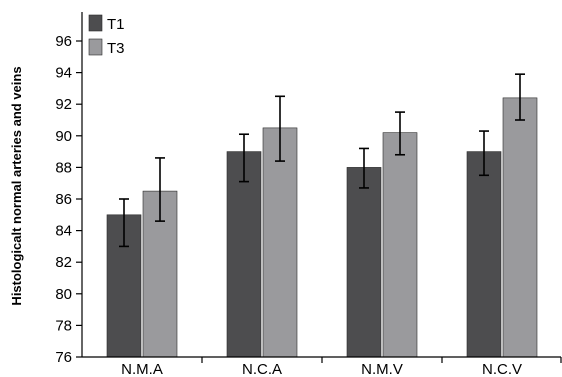 This screenshot has height=377, width=562. Describe the element at coordinates (400, 245) in the screenshot. I see `bar-t3-nmv` at that location.